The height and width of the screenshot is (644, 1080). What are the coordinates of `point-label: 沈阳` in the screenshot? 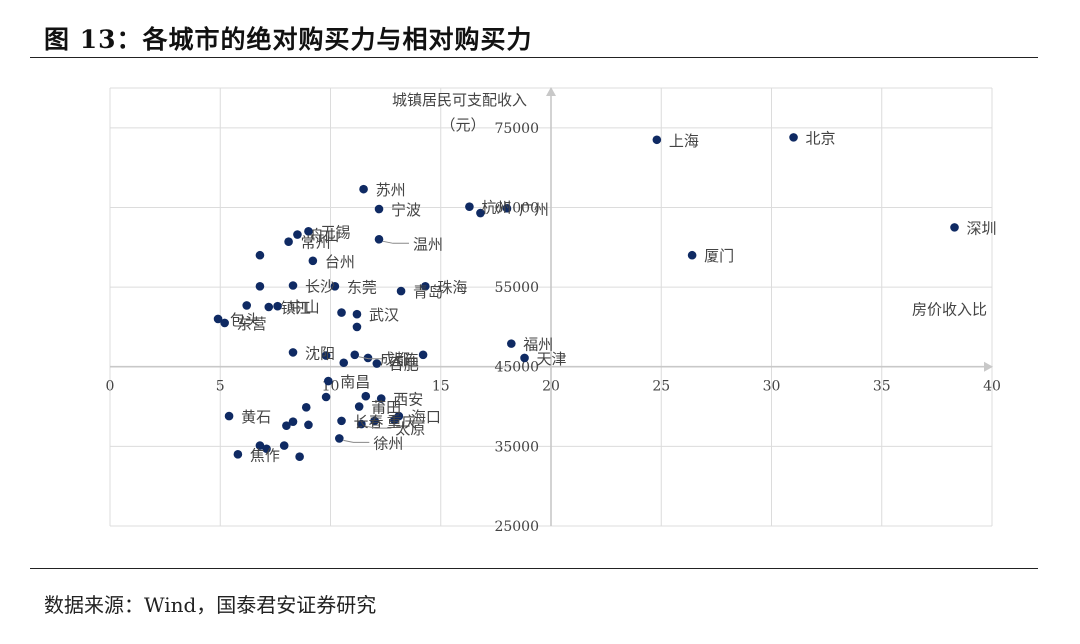 It's located at (320, 353).